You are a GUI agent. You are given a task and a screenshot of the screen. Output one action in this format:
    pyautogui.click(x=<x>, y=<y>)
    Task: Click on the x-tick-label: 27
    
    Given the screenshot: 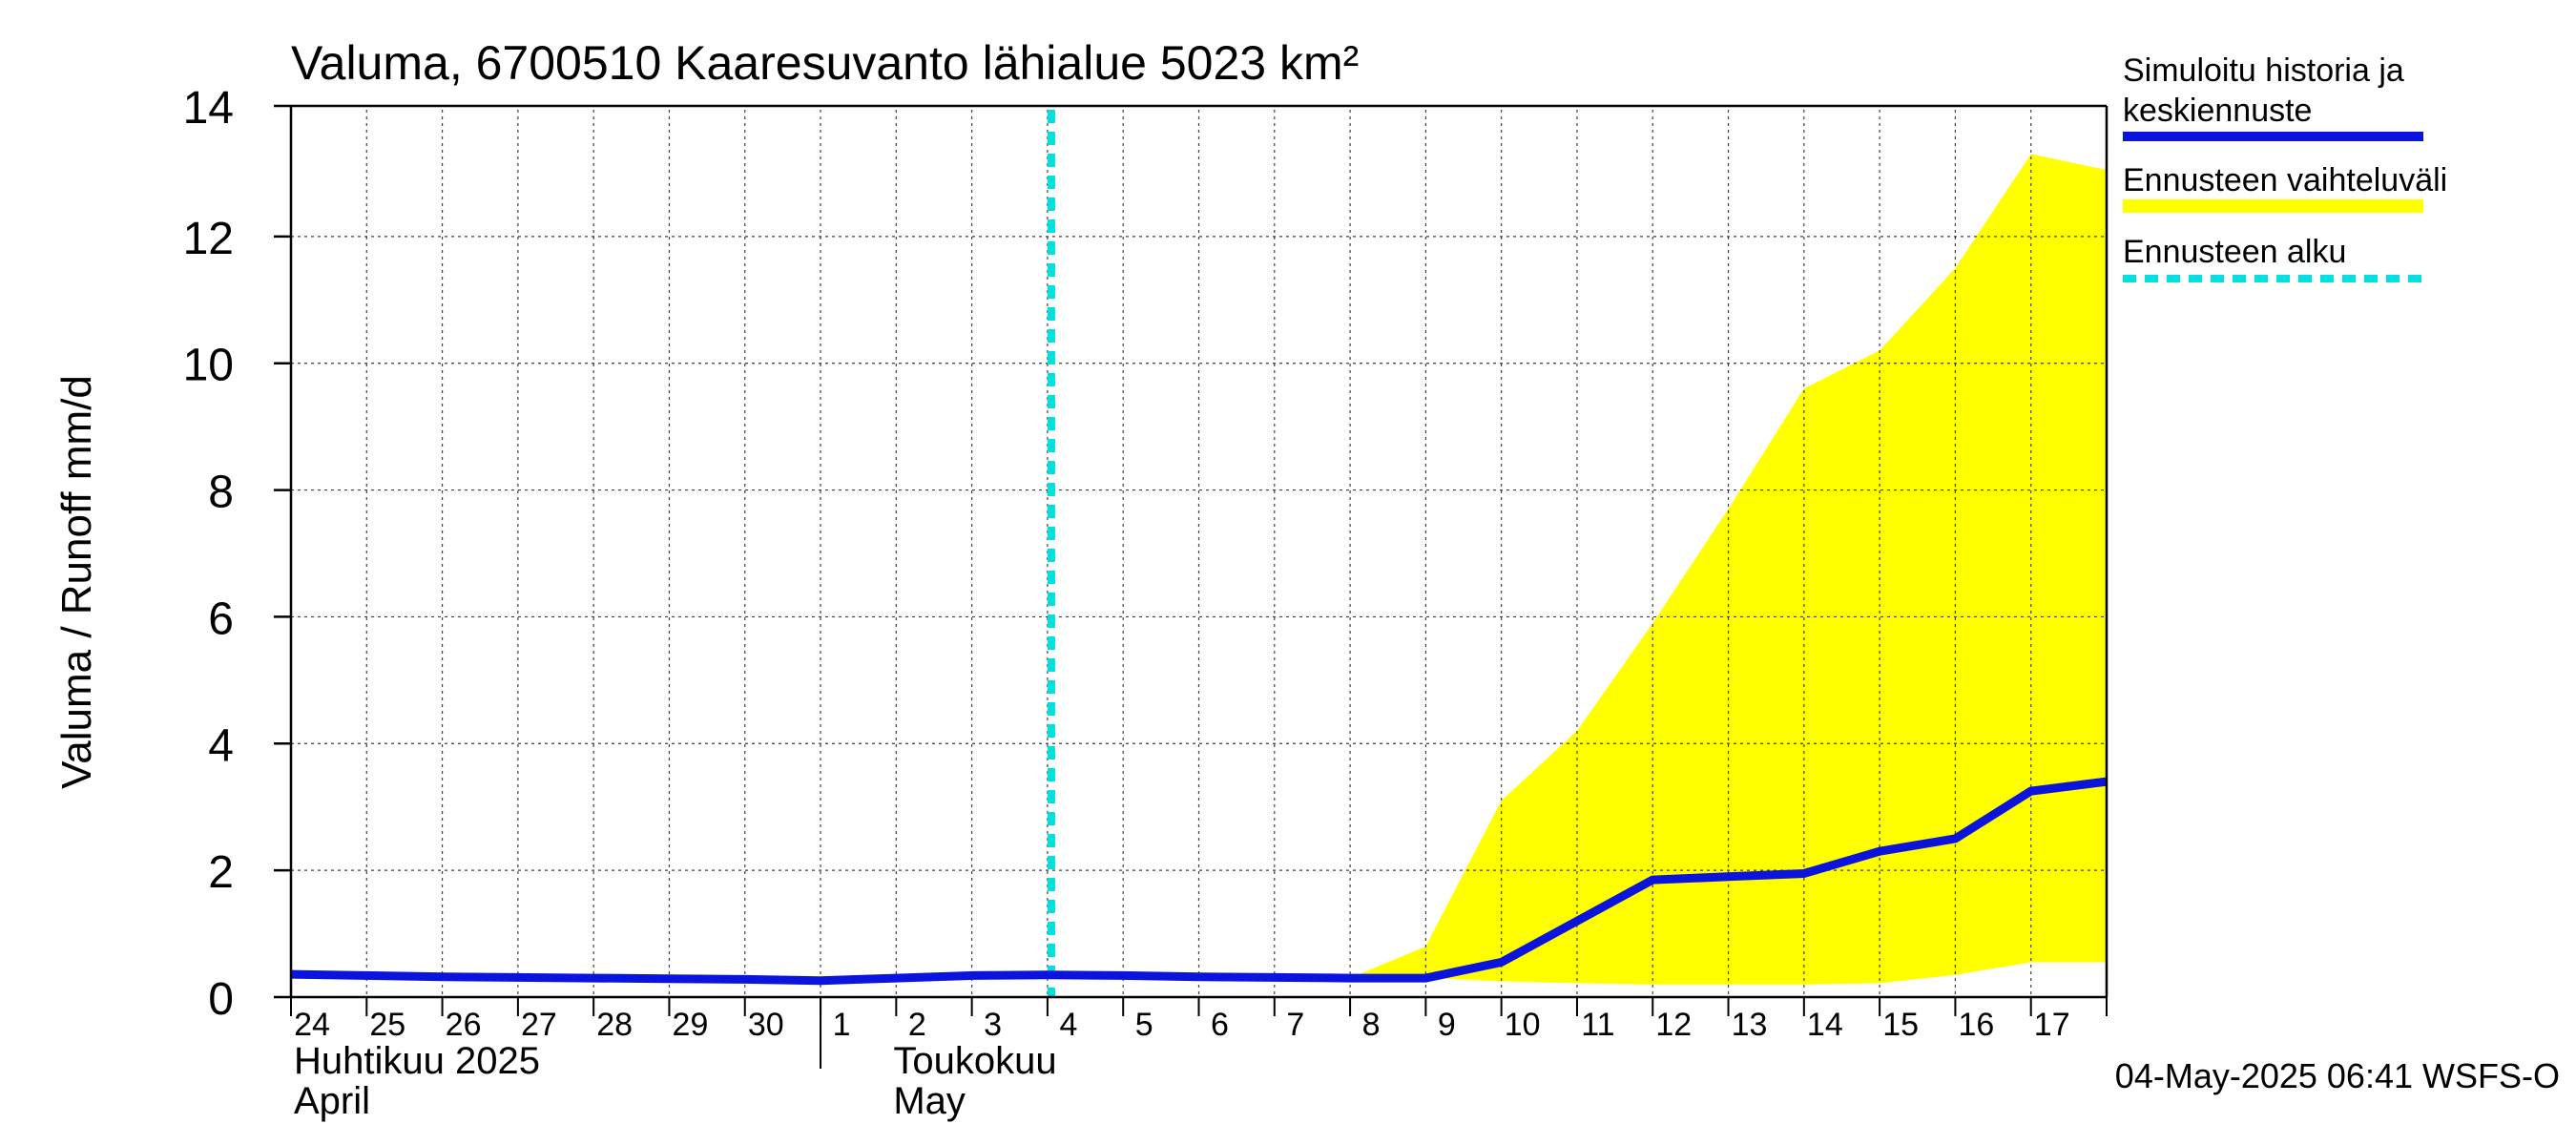 What is the action you would take?
    pyautogui.click(x=539, y=1025)
    